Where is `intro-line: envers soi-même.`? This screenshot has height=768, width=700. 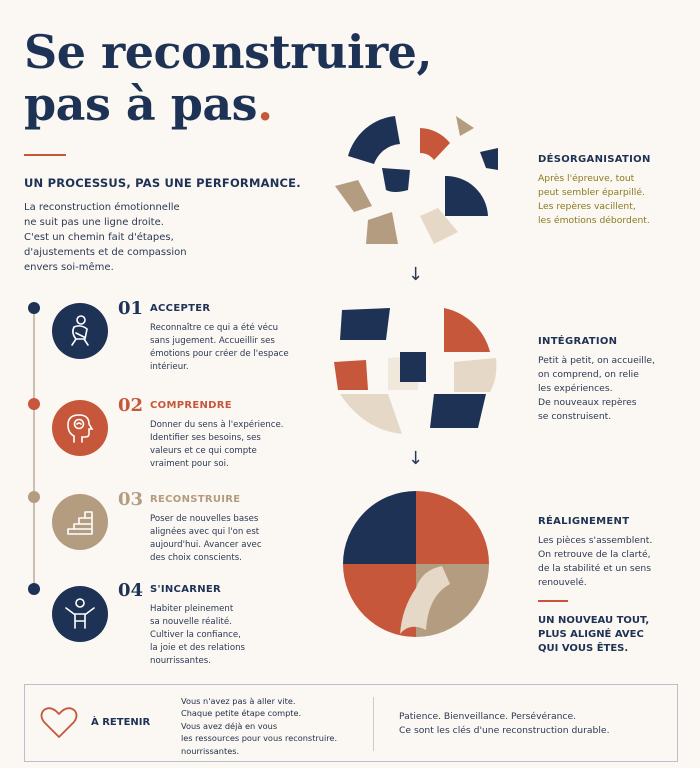 intro-line: envers soi-même. is located at coordinates (69, 267).